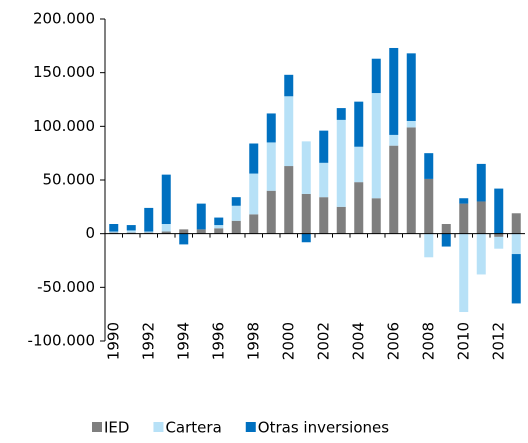  I want to click on x-tick-label: 1994, so click(183, 341).